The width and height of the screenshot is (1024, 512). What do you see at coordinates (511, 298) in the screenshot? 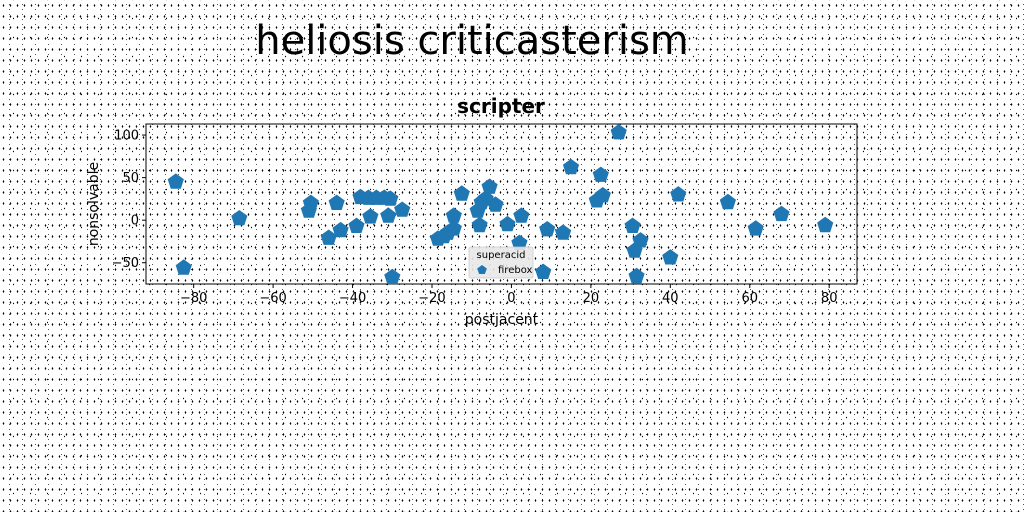
I see `x-tick-label: 0` at bounding box center [511, 298].